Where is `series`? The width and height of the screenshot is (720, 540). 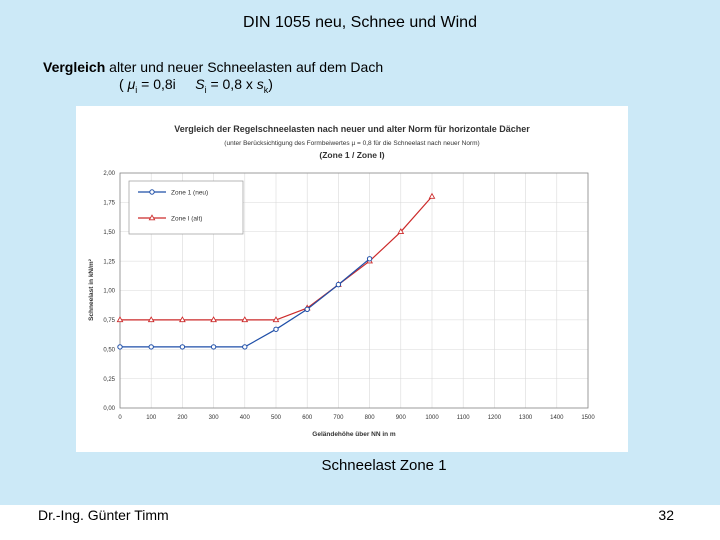
series is located at coordinates (276, 271).